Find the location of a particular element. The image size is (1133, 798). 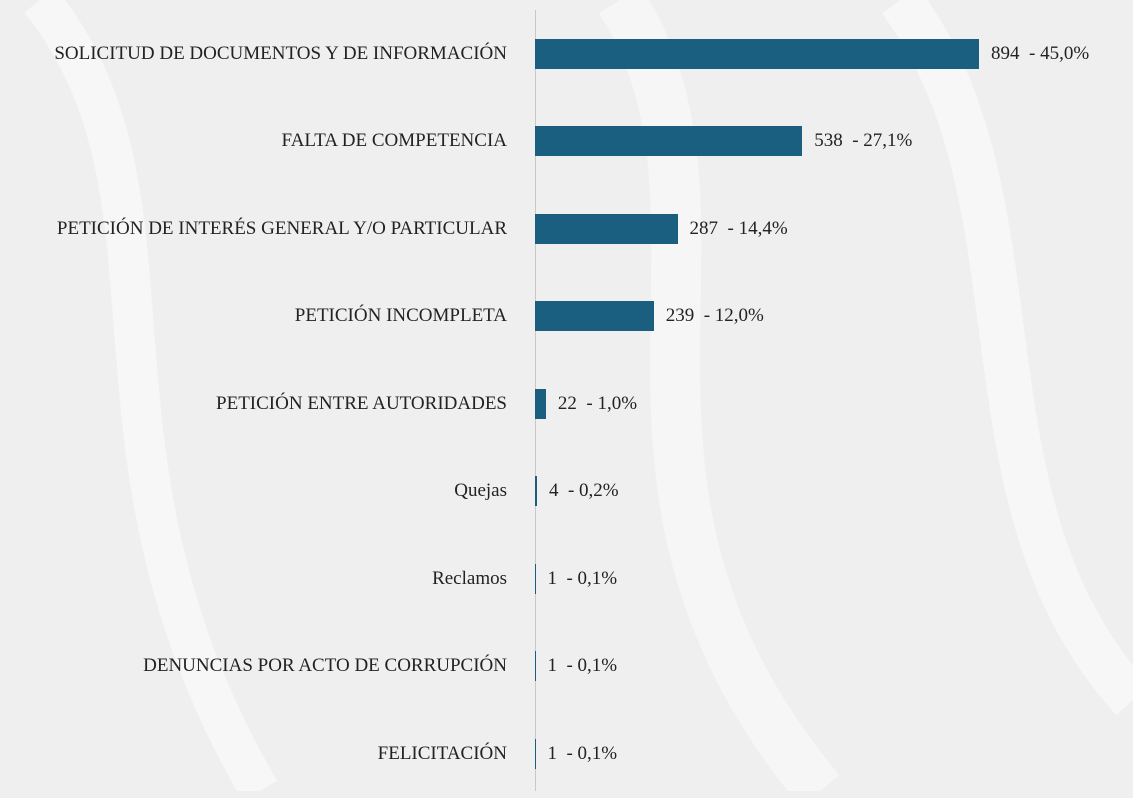

row: Quejas 4 - 0,2% is located at coordinates (566, 492).